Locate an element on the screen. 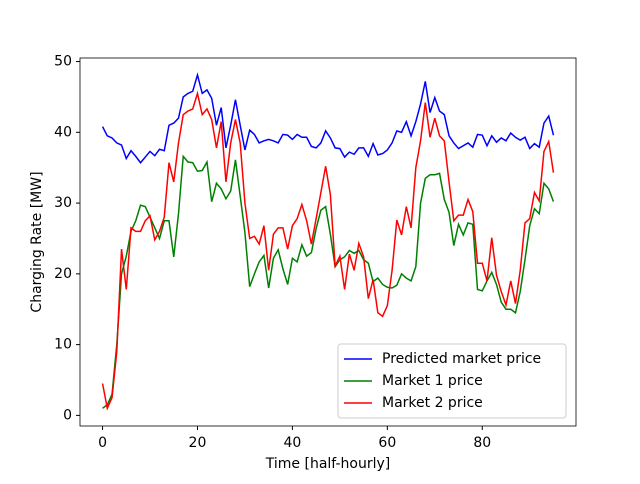 The width and height of the screenshot is (640, 484). y-tick-label: 50 is located at coordinates (63, 62).